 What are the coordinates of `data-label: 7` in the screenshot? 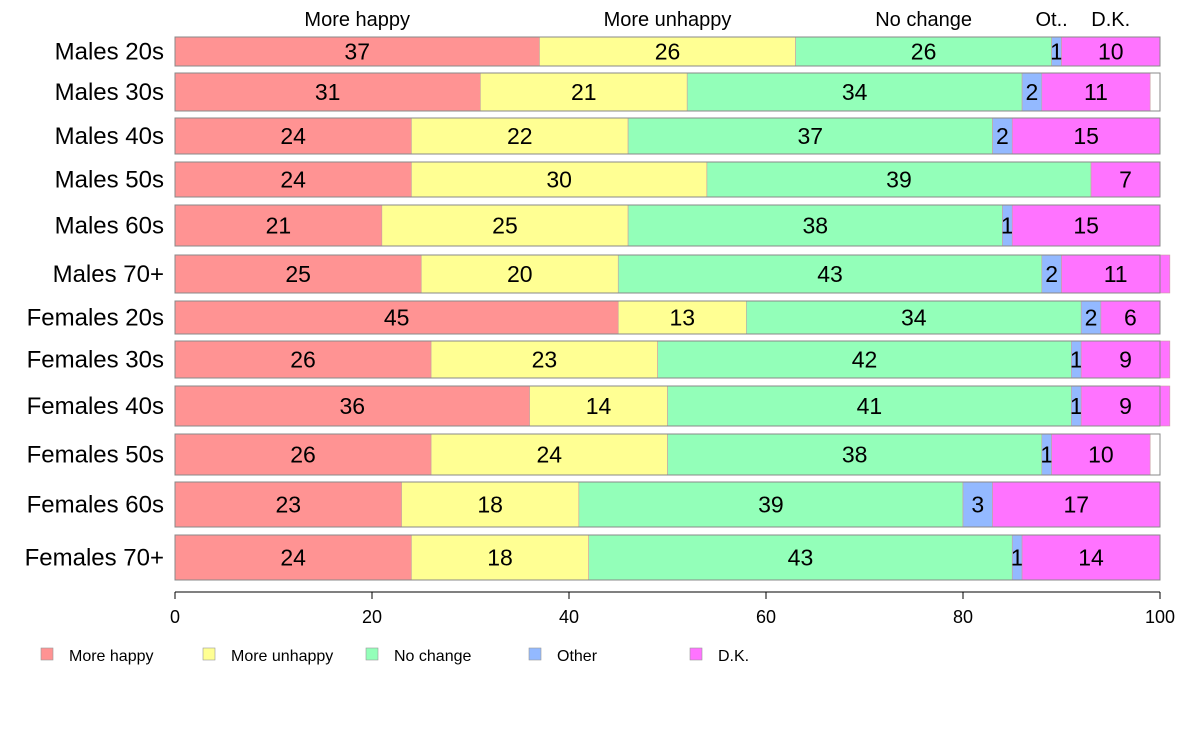 It's located at (1125, 180).